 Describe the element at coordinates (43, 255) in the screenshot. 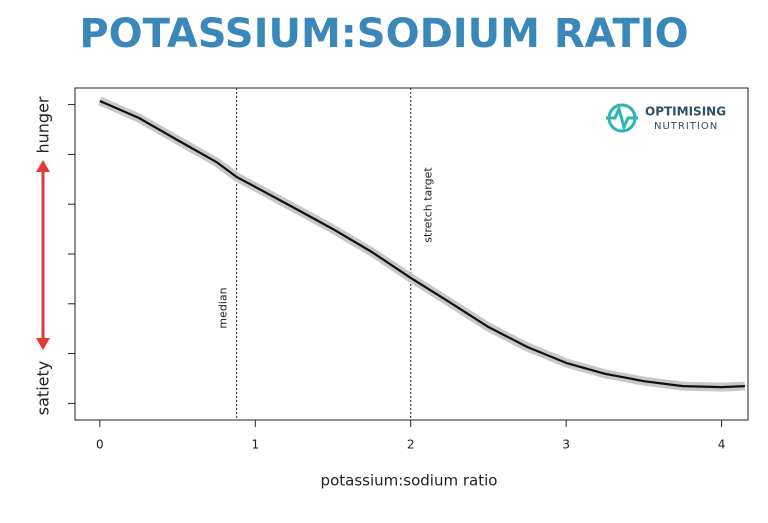

I see `arrow` at that location.